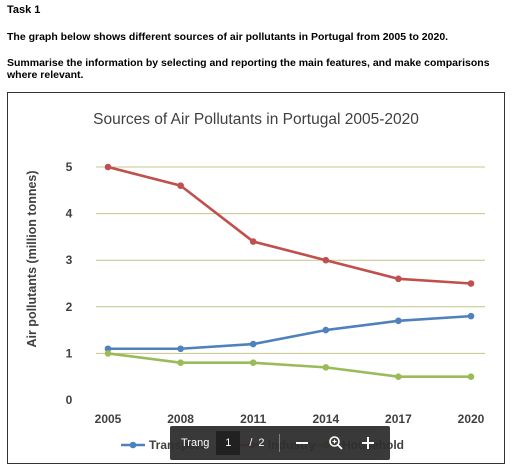 This screenshot has height=469, width=512. I want to click on y-axis-label: Air pollutants (million tonnes), so click(32, 258).